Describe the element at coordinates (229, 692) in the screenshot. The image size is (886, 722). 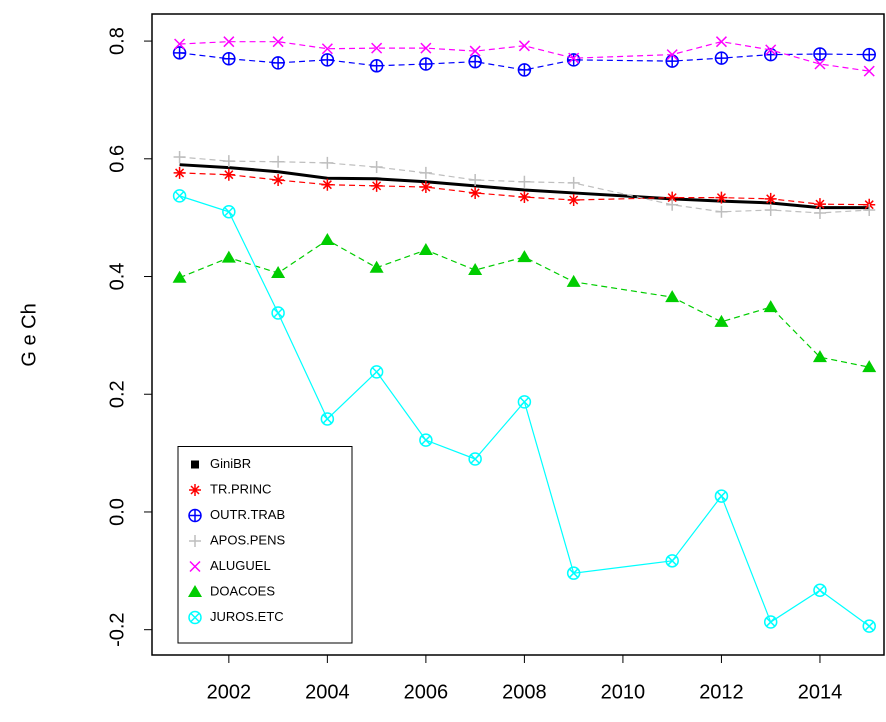
I see `x-tick-label: 2002` at that location.